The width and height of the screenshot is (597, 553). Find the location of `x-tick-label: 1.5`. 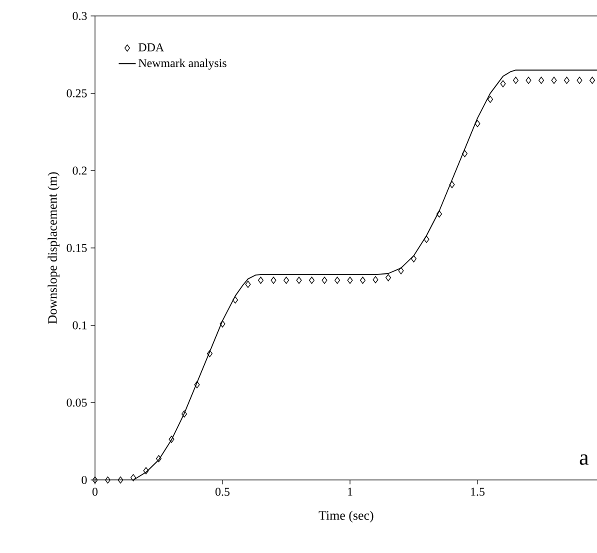

x-tick-label: 1.5 is located at coordinates (478, 492).